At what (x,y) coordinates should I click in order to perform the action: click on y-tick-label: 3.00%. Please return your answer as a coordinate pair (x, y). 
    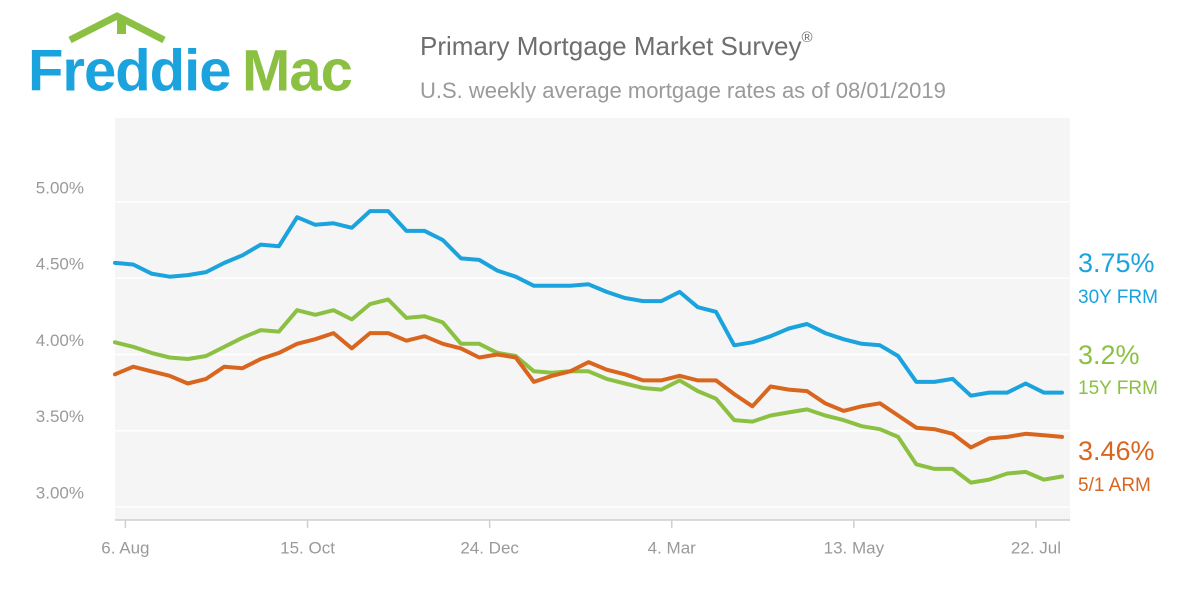
    Looking at the image, I should click on (60, 493).